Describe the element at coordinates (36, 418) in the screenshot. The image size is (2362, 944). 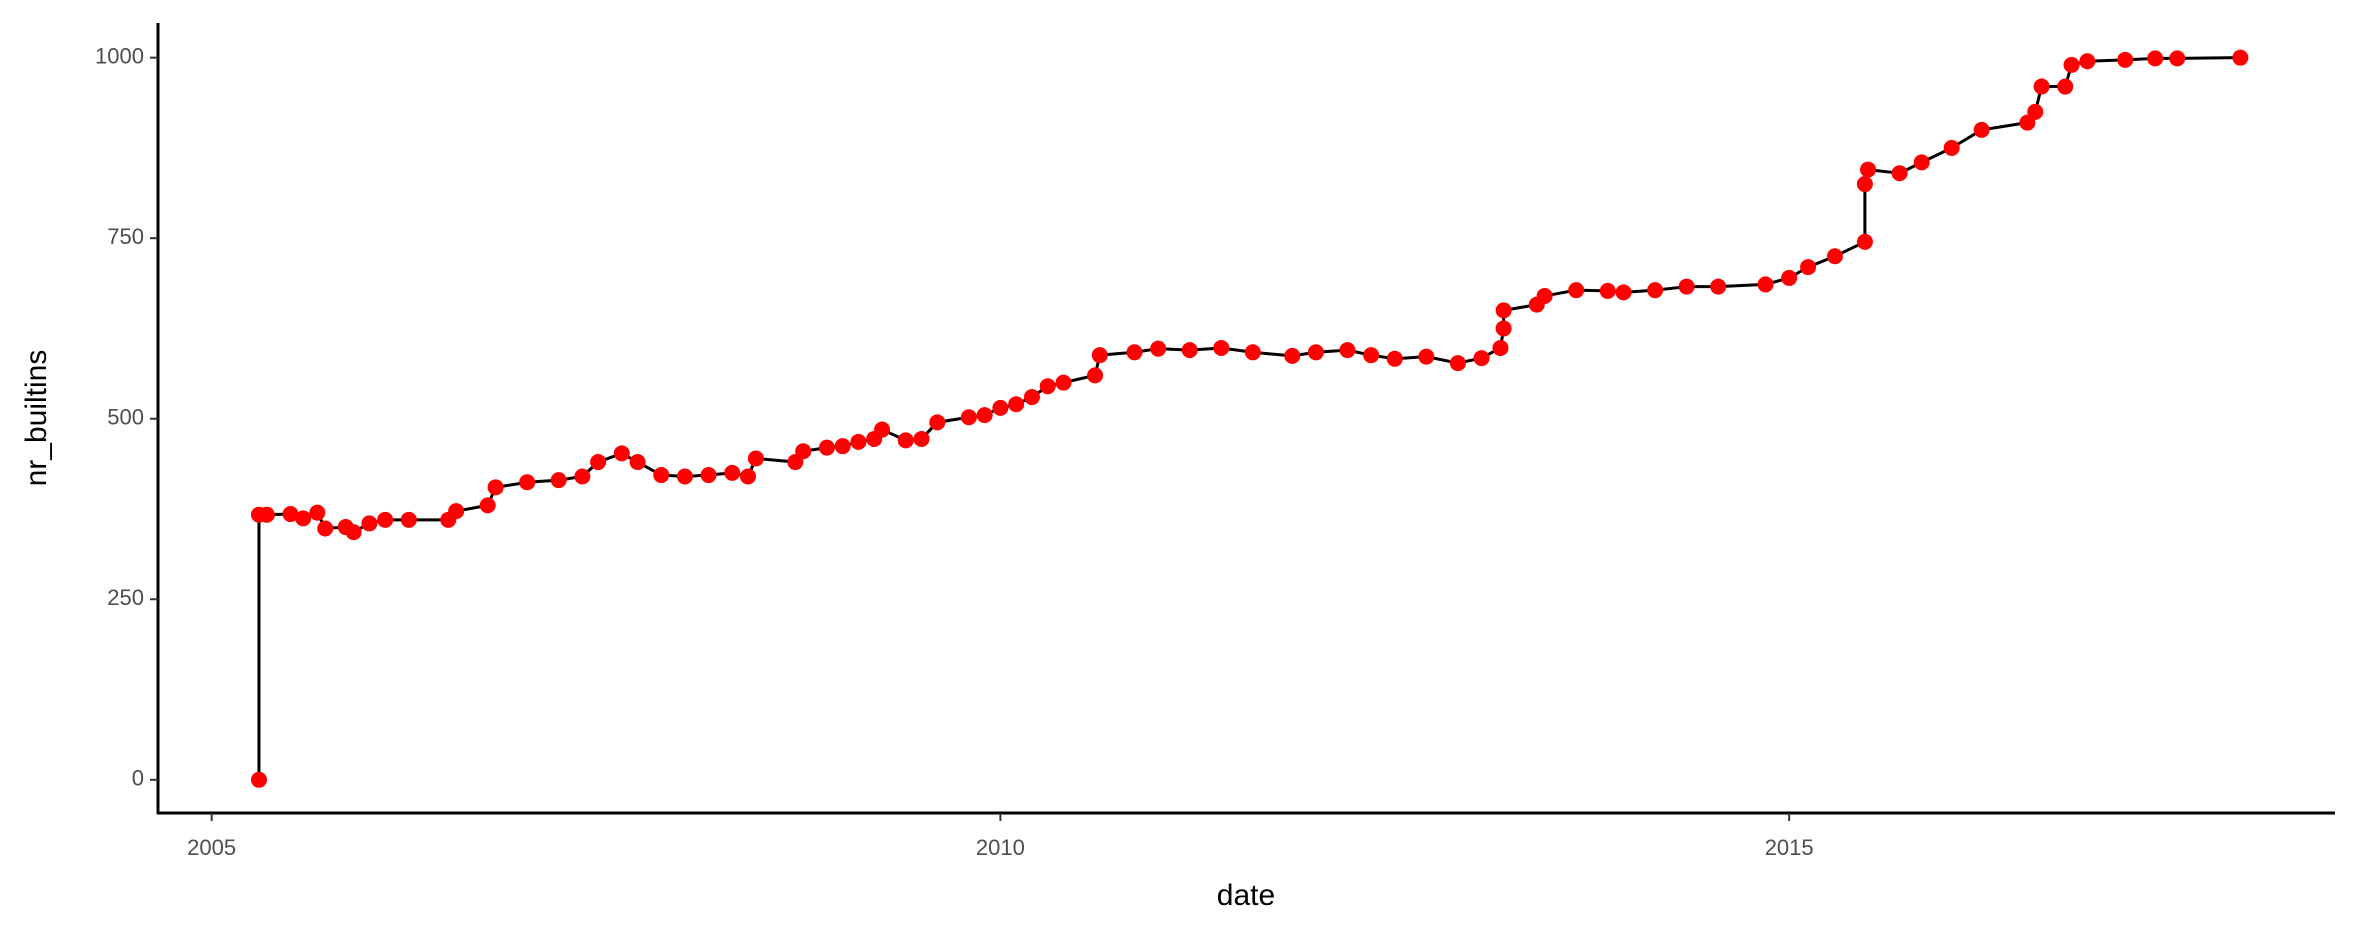
I see `y-axis-title: nr_builtins` at that location.